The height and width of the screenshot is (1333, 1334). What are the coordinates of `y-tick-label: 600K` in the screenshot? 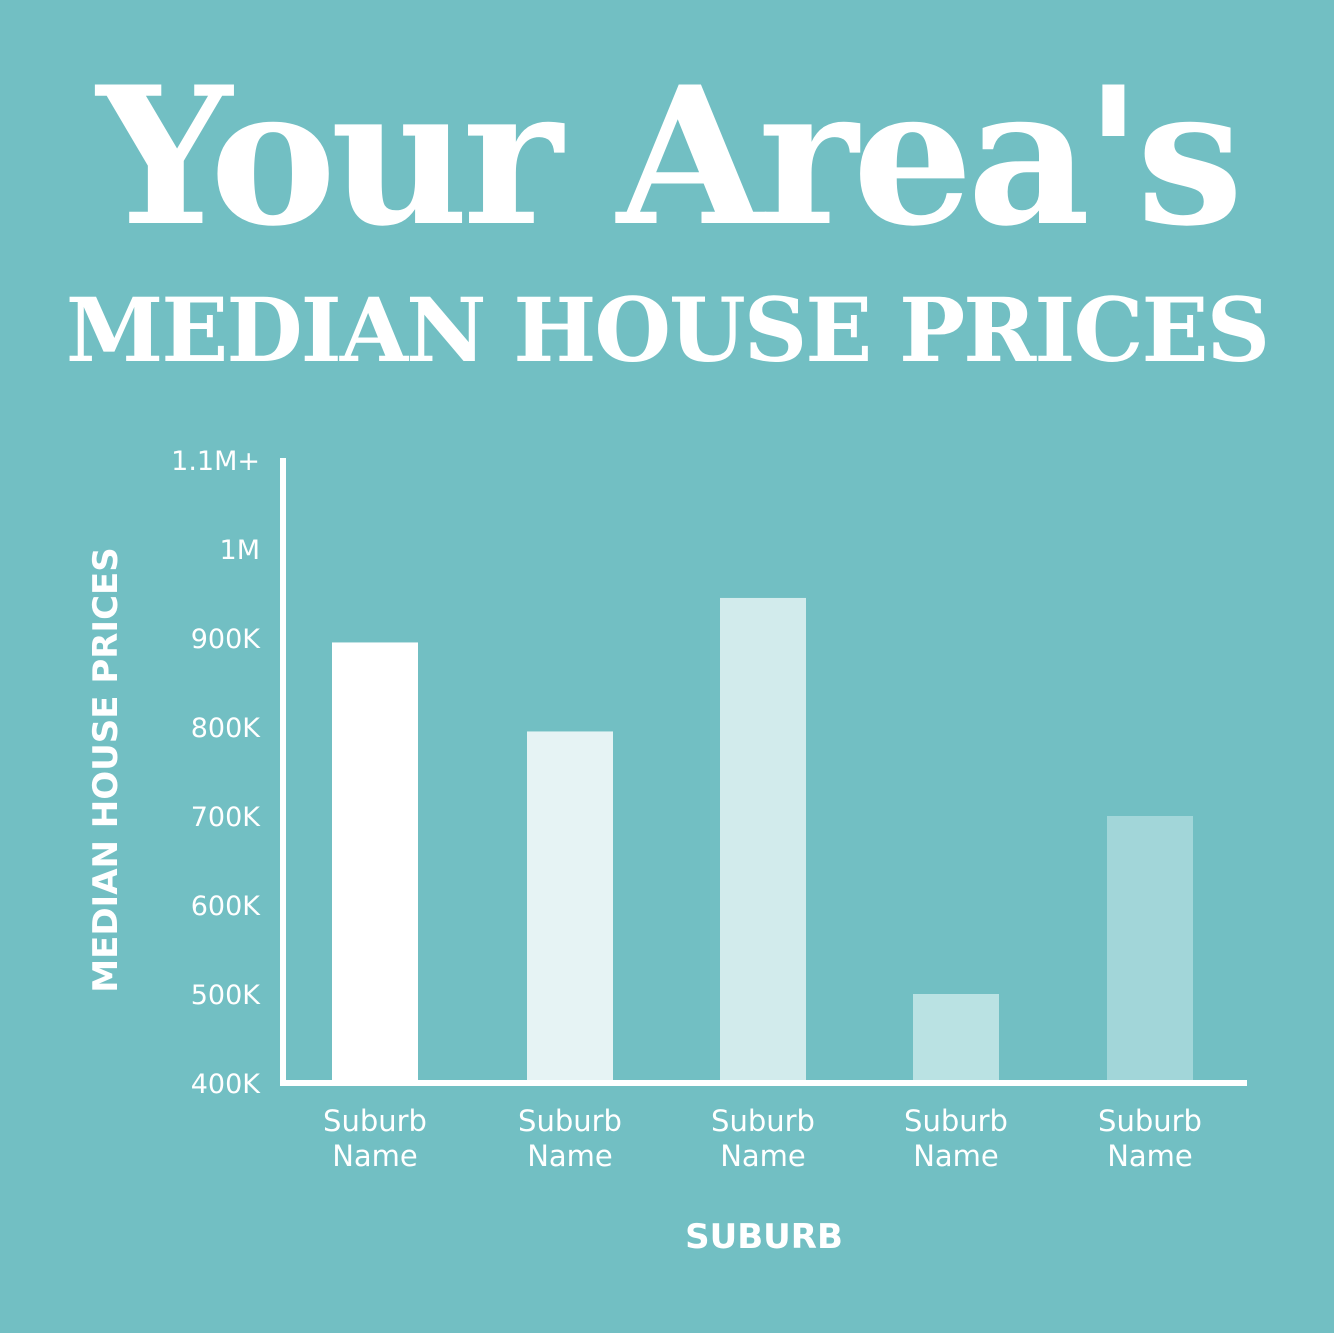 It's located at (226, 906).